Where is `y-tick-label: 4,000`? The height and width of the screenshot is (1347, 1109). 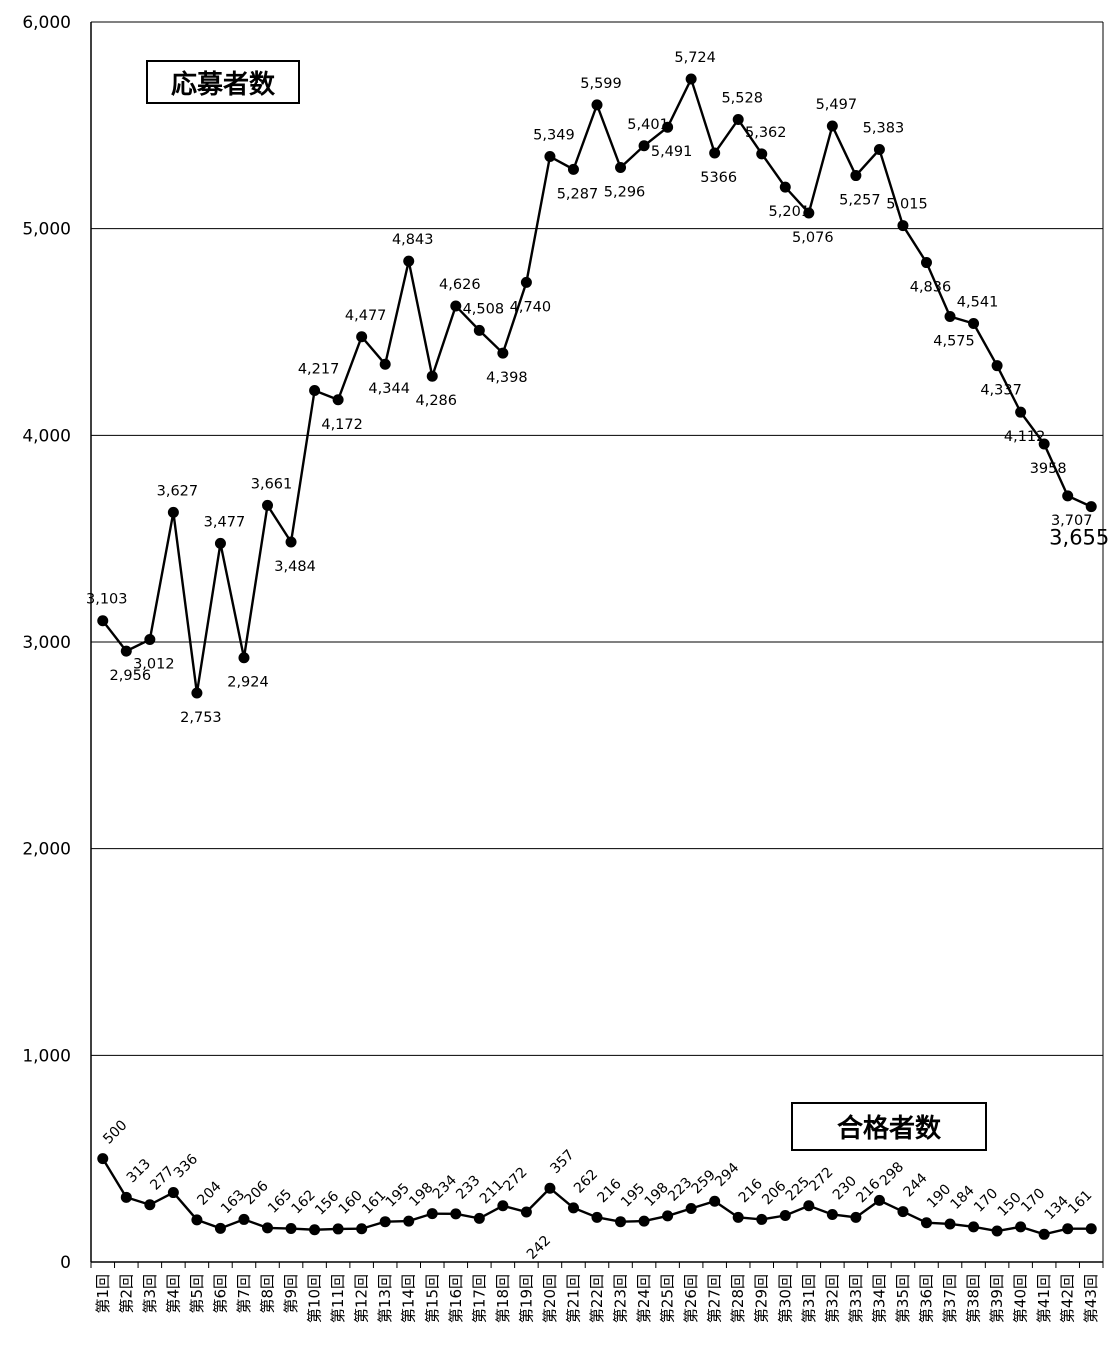 y-tick-label: 4,000 is located at coordinates (46, 436).